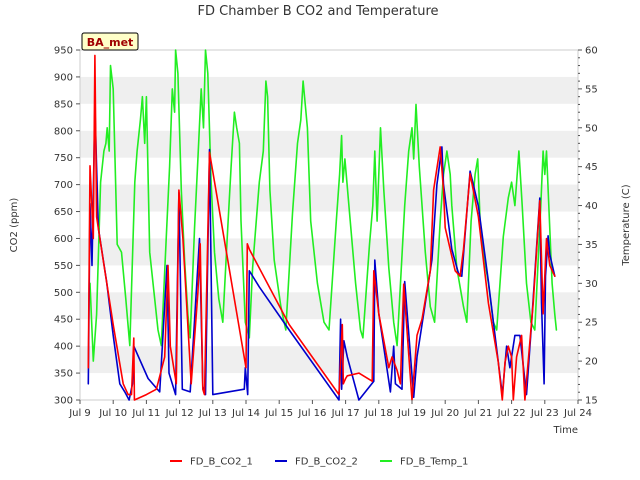  I want to click on y2-tick-label: 25, so click(591, 323).